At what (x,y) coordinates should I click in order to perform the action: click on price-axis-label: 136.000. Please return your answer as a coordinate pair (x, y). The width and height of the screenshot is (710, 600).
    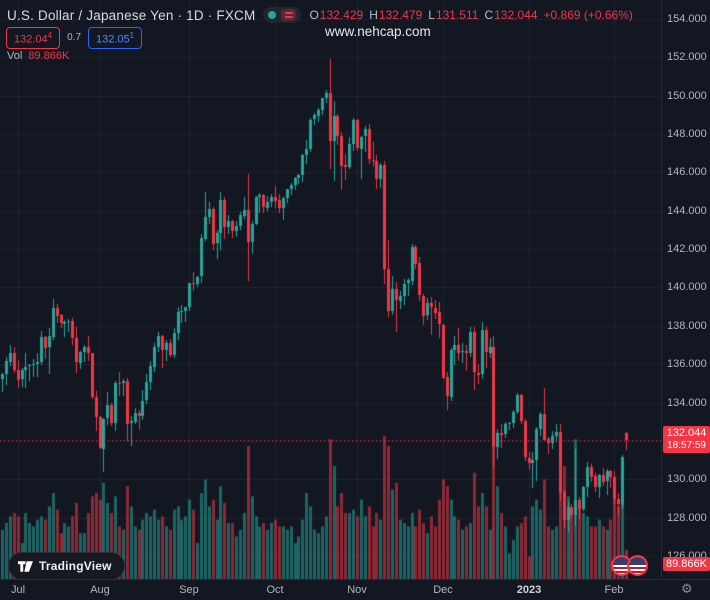
    Looking at the image, I should click on (687, 364).